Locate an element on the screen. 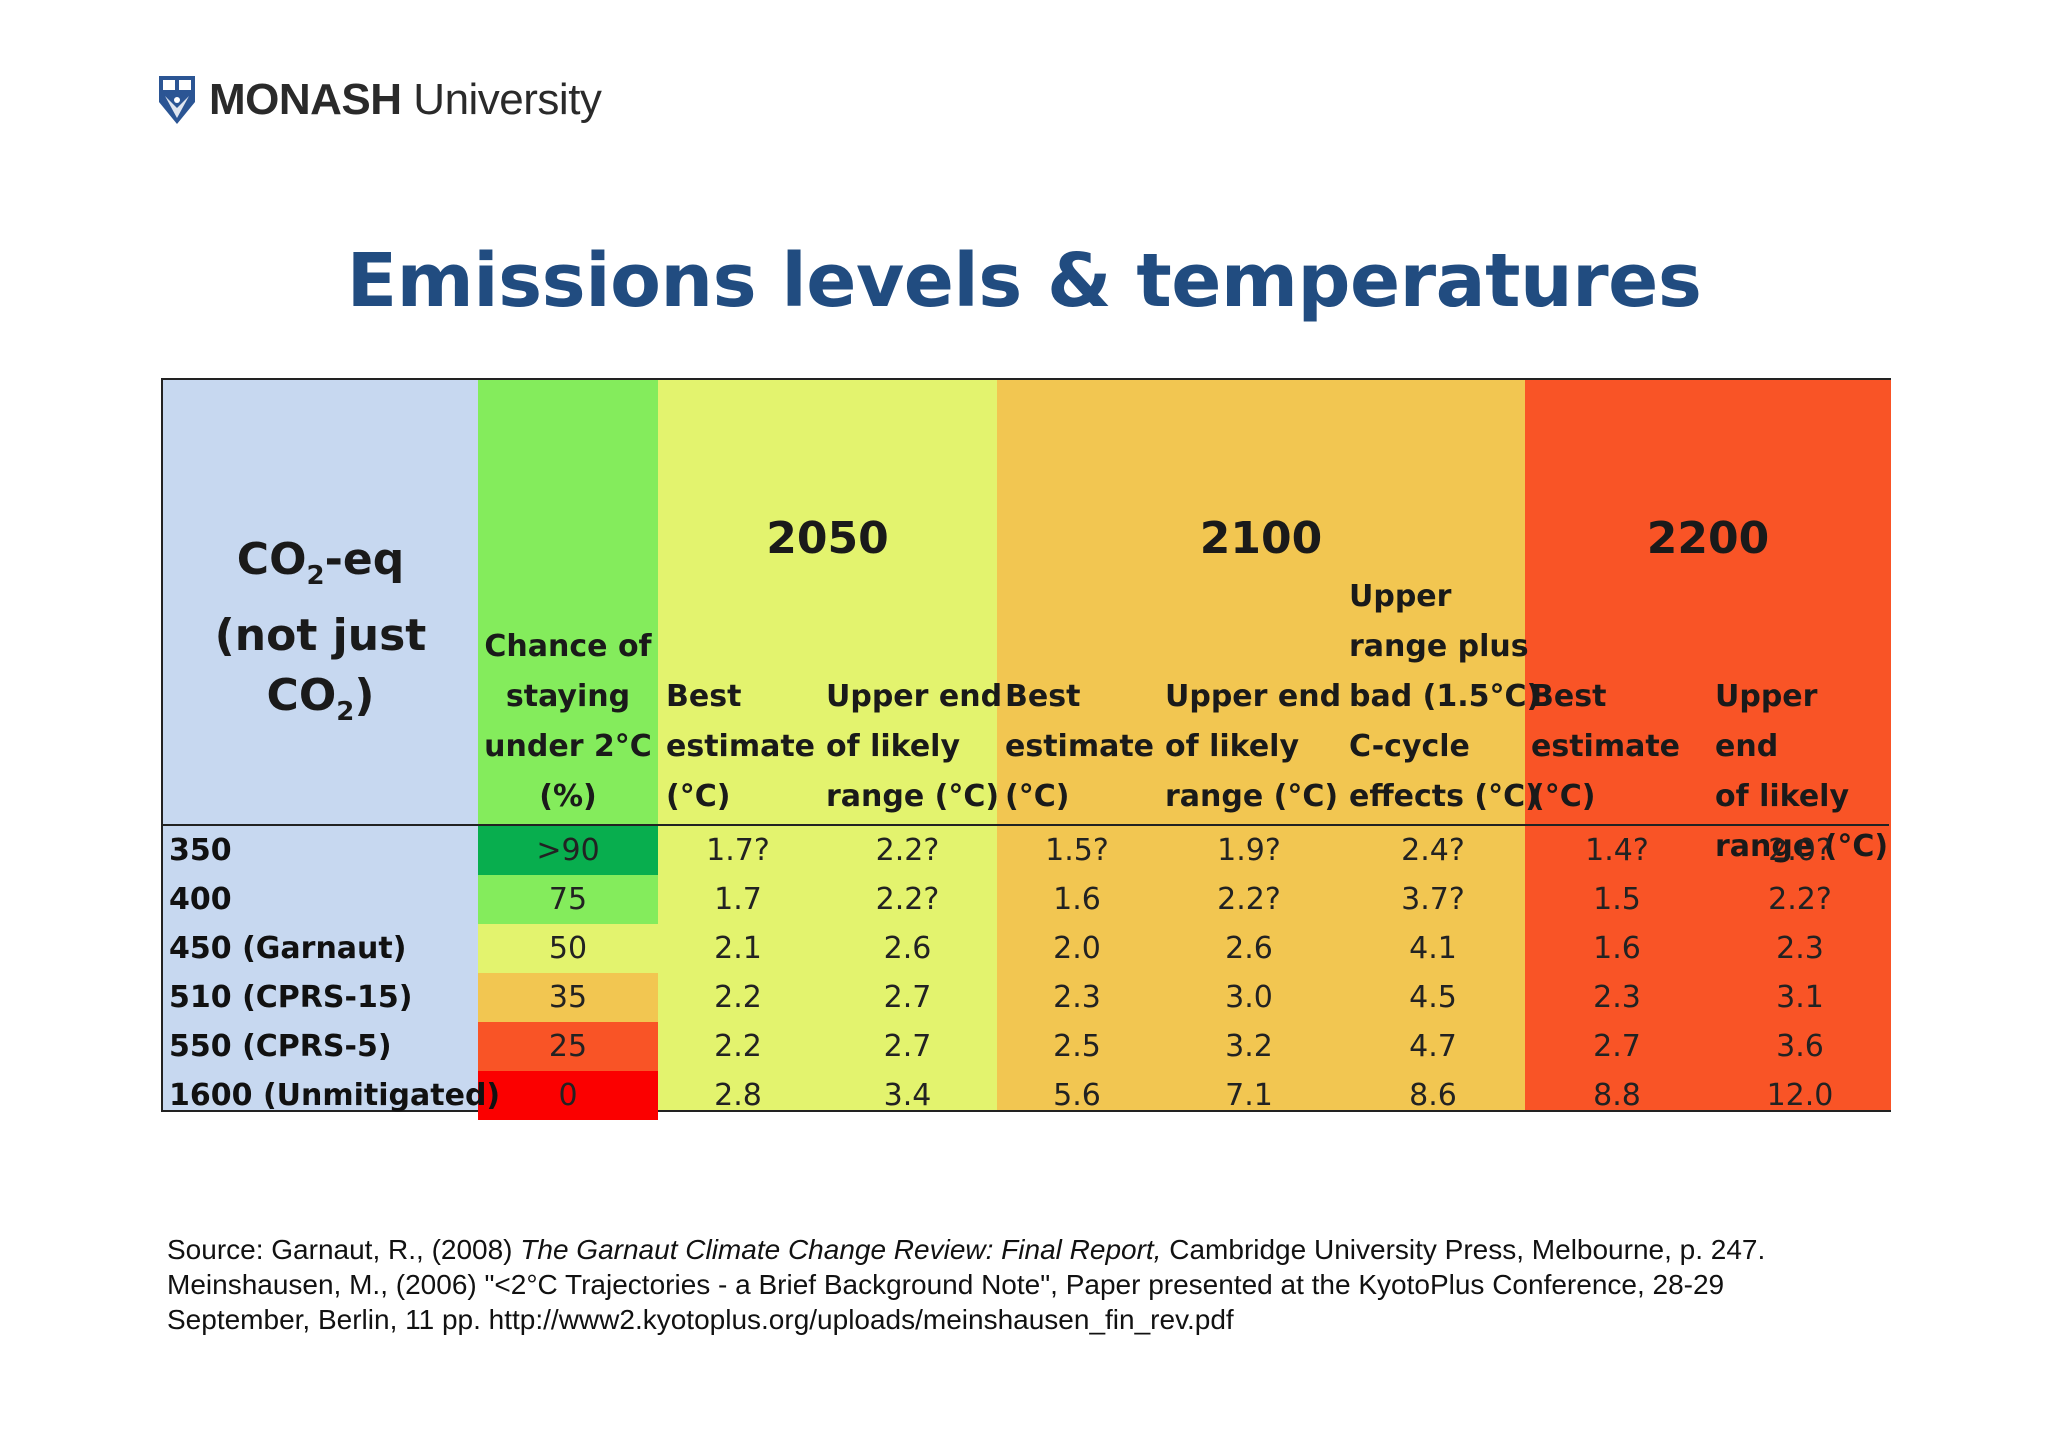 This screenshot has height=1448, width=2048. co2-column-bg is located at coordinates (320, 745).